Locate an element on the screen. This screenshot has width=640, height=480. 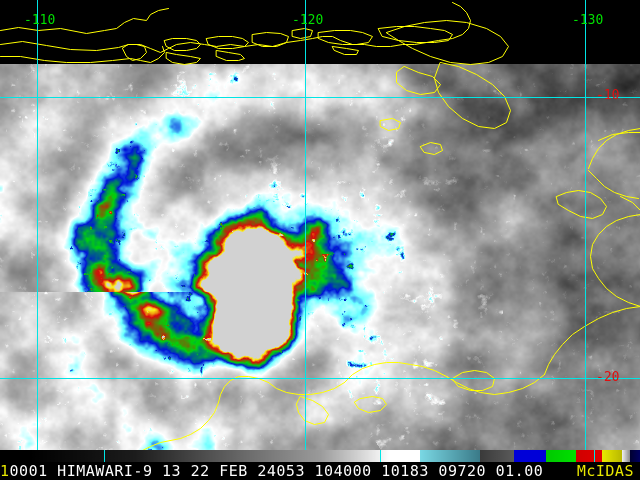
caption-prefix: 1 is located at coordinates (5, 471).